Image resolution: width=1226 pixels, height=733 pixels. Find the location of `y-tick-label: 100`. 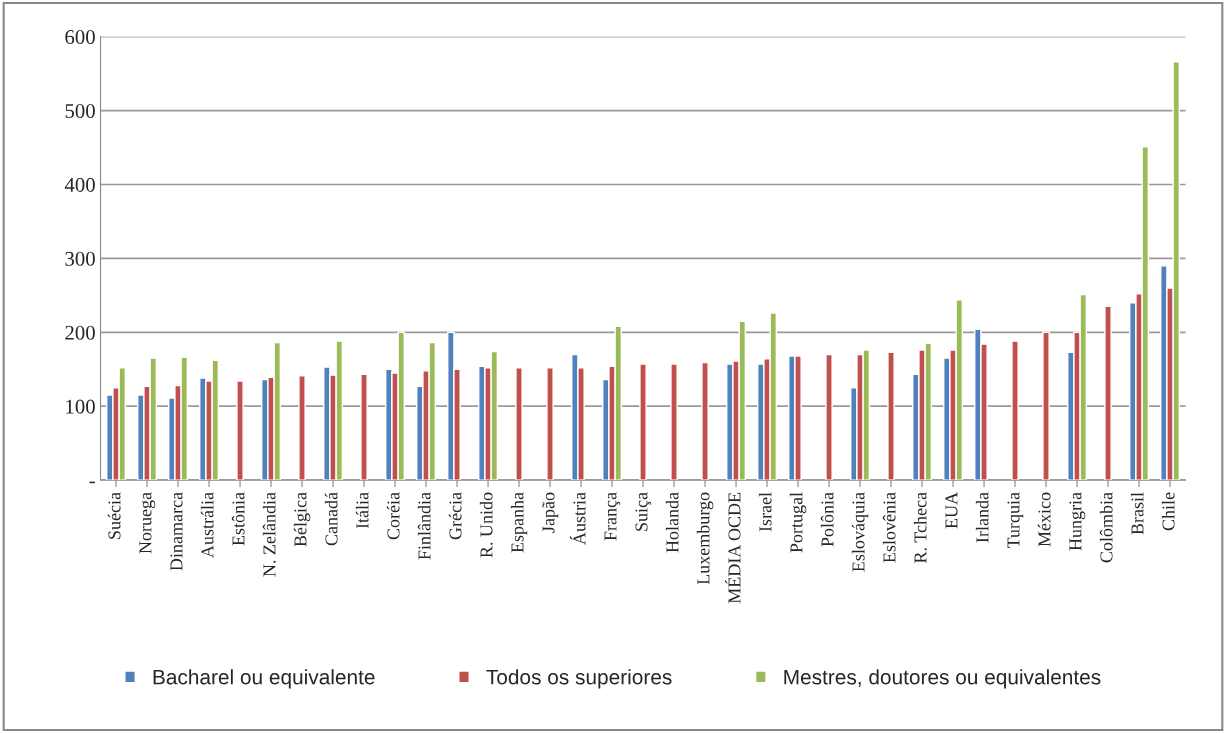

y-tick-label: 100 is located at coordinates (80, 406).